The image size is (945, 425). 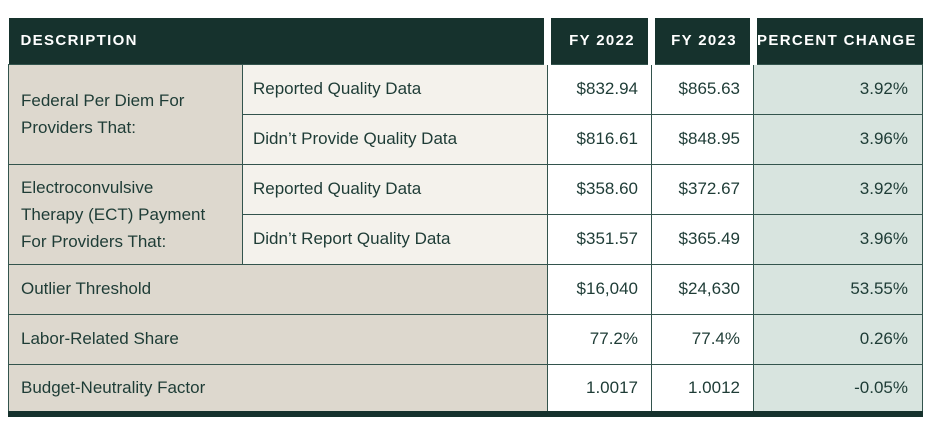 I want to click on table-row: Labor-Related Share 77.2% 77.4% 0.26%, so click(x=465, y=339).